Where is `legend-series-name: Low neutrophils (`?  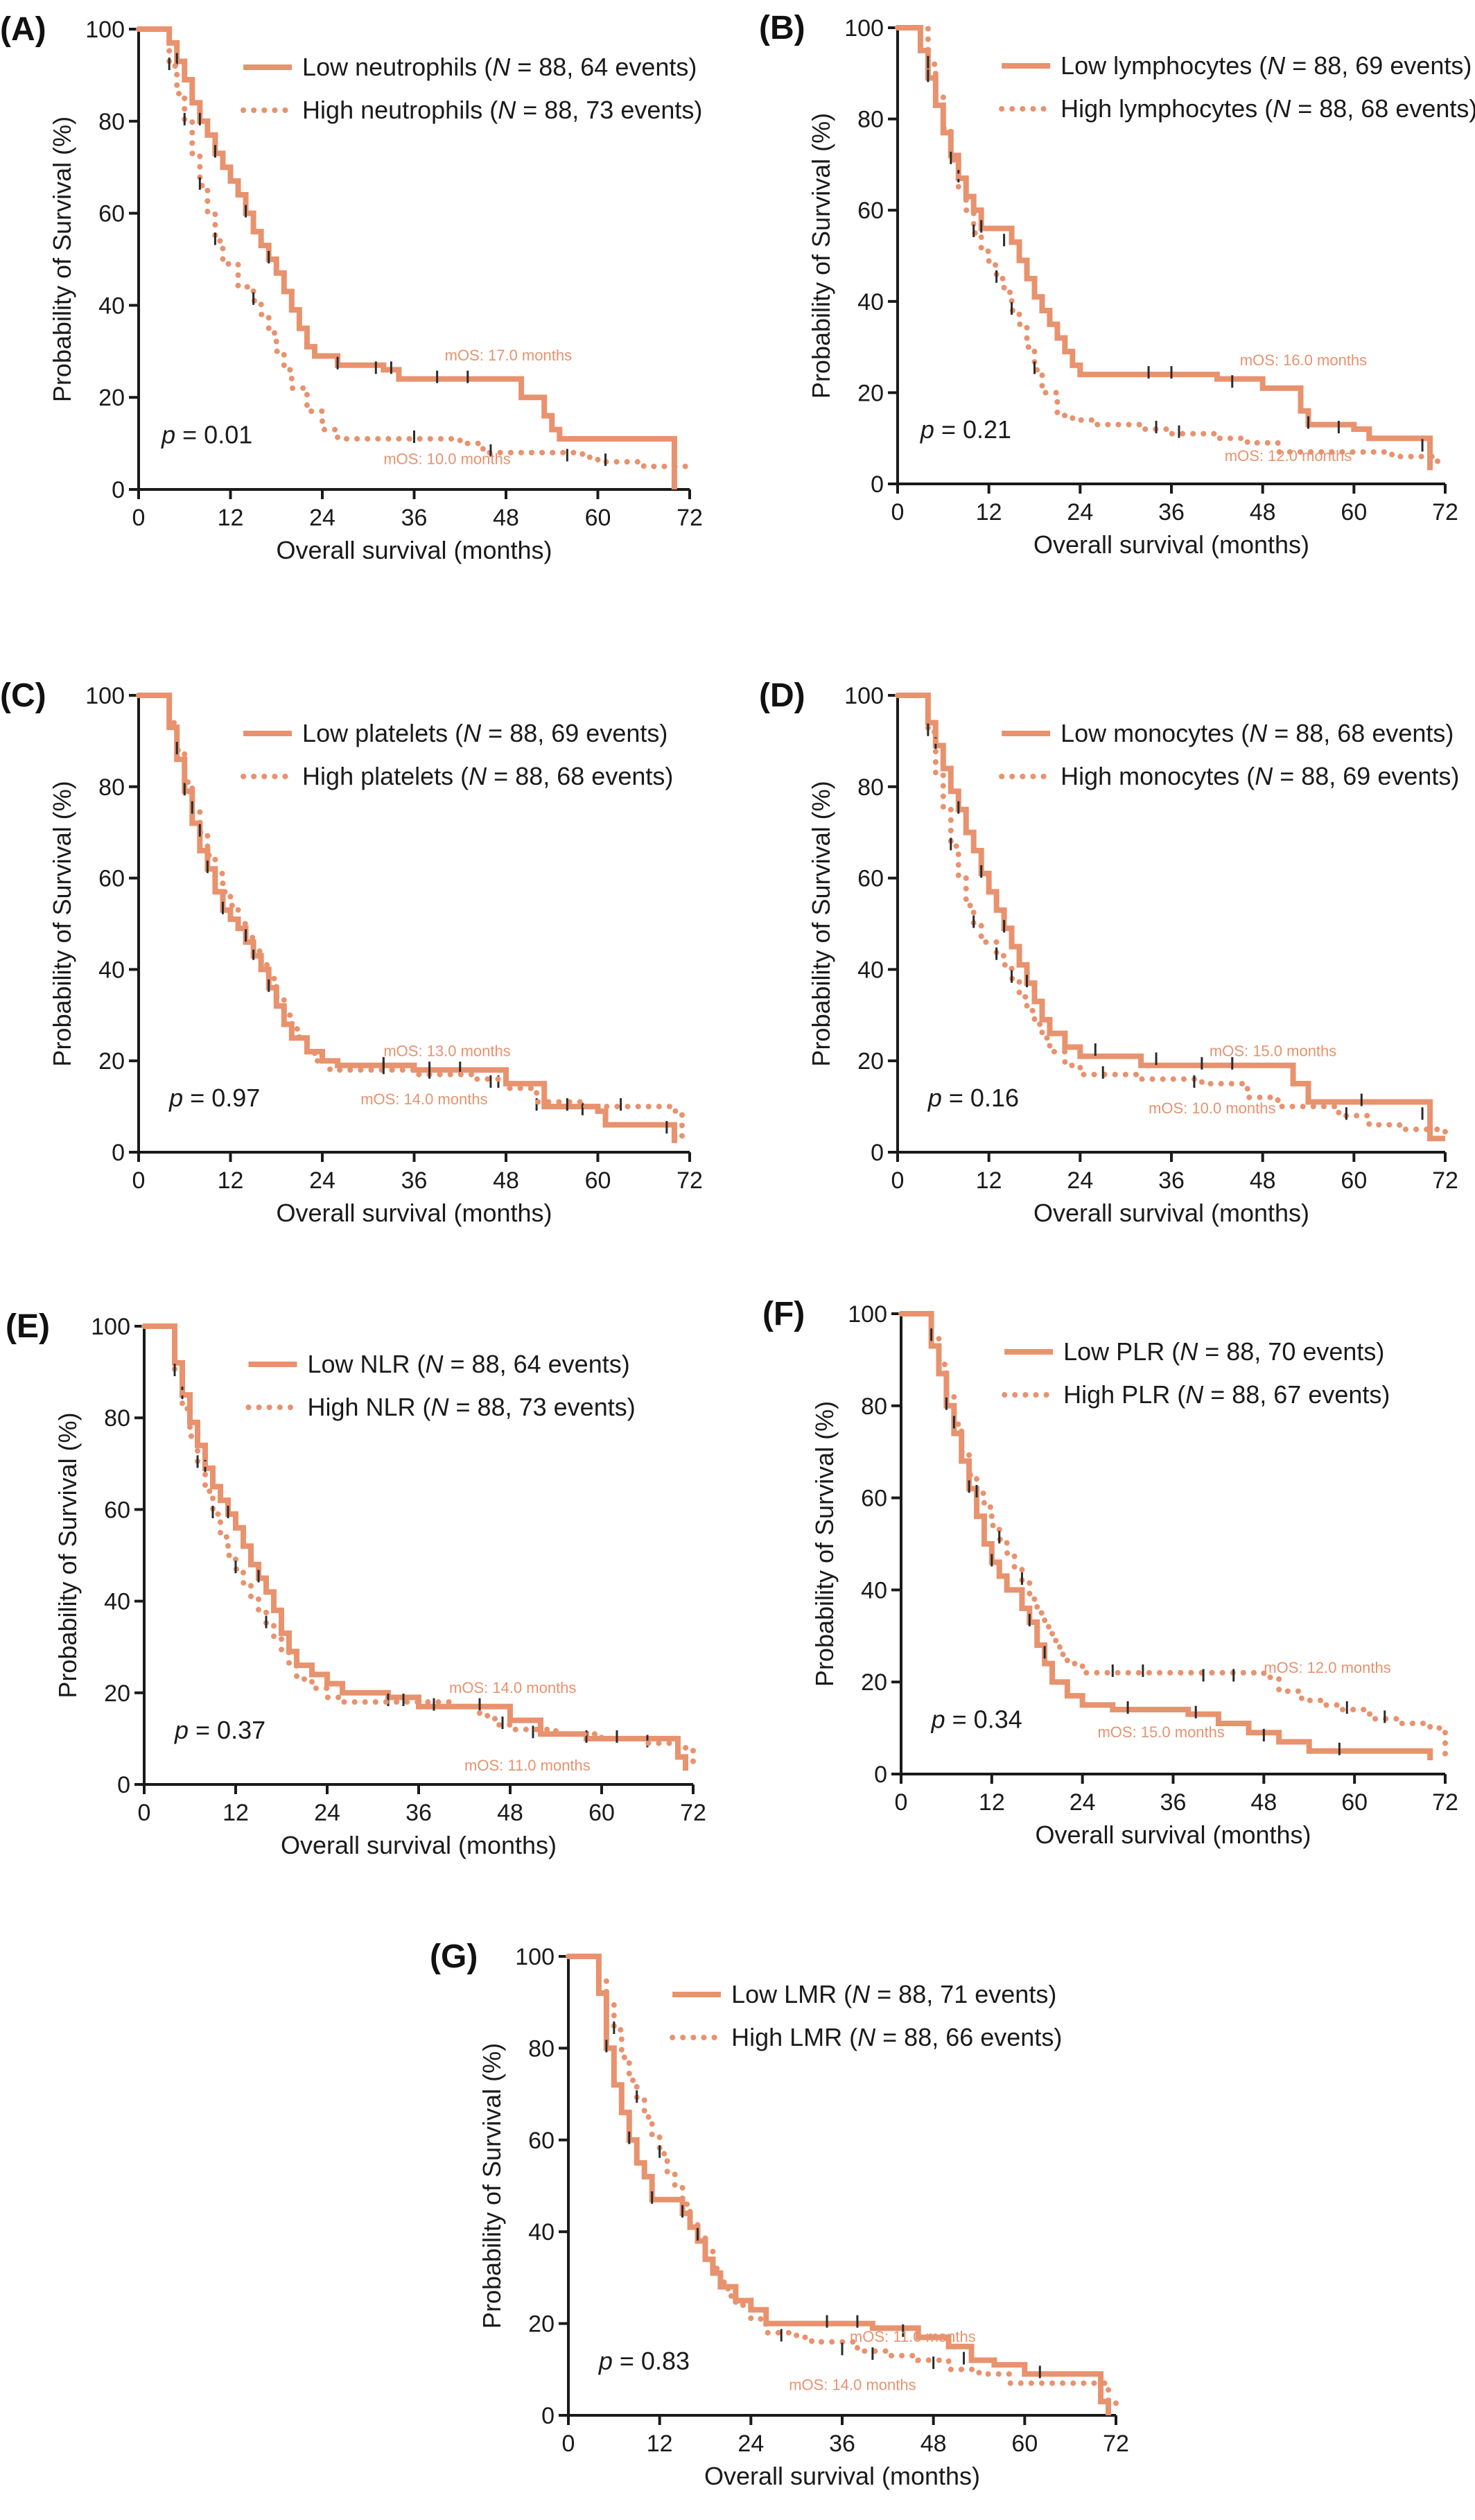 legend-series-name: Low neutrophils ( is located at coordinates (397, 67).